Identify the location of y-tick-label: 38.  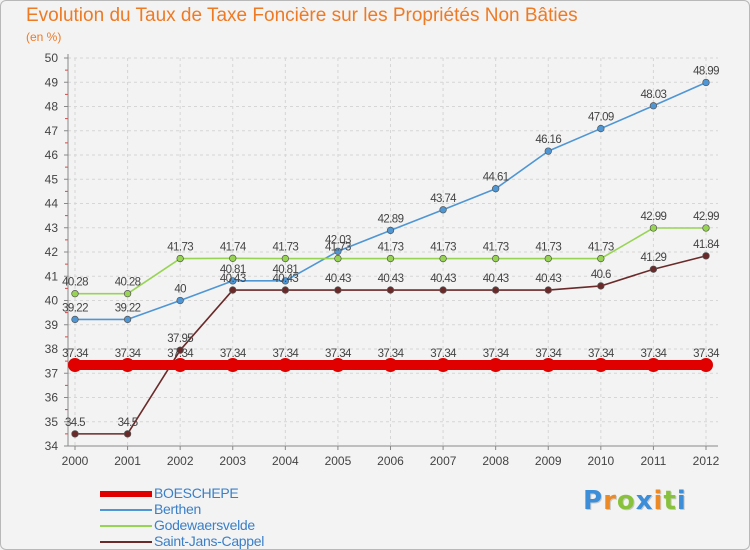
(52, 349).